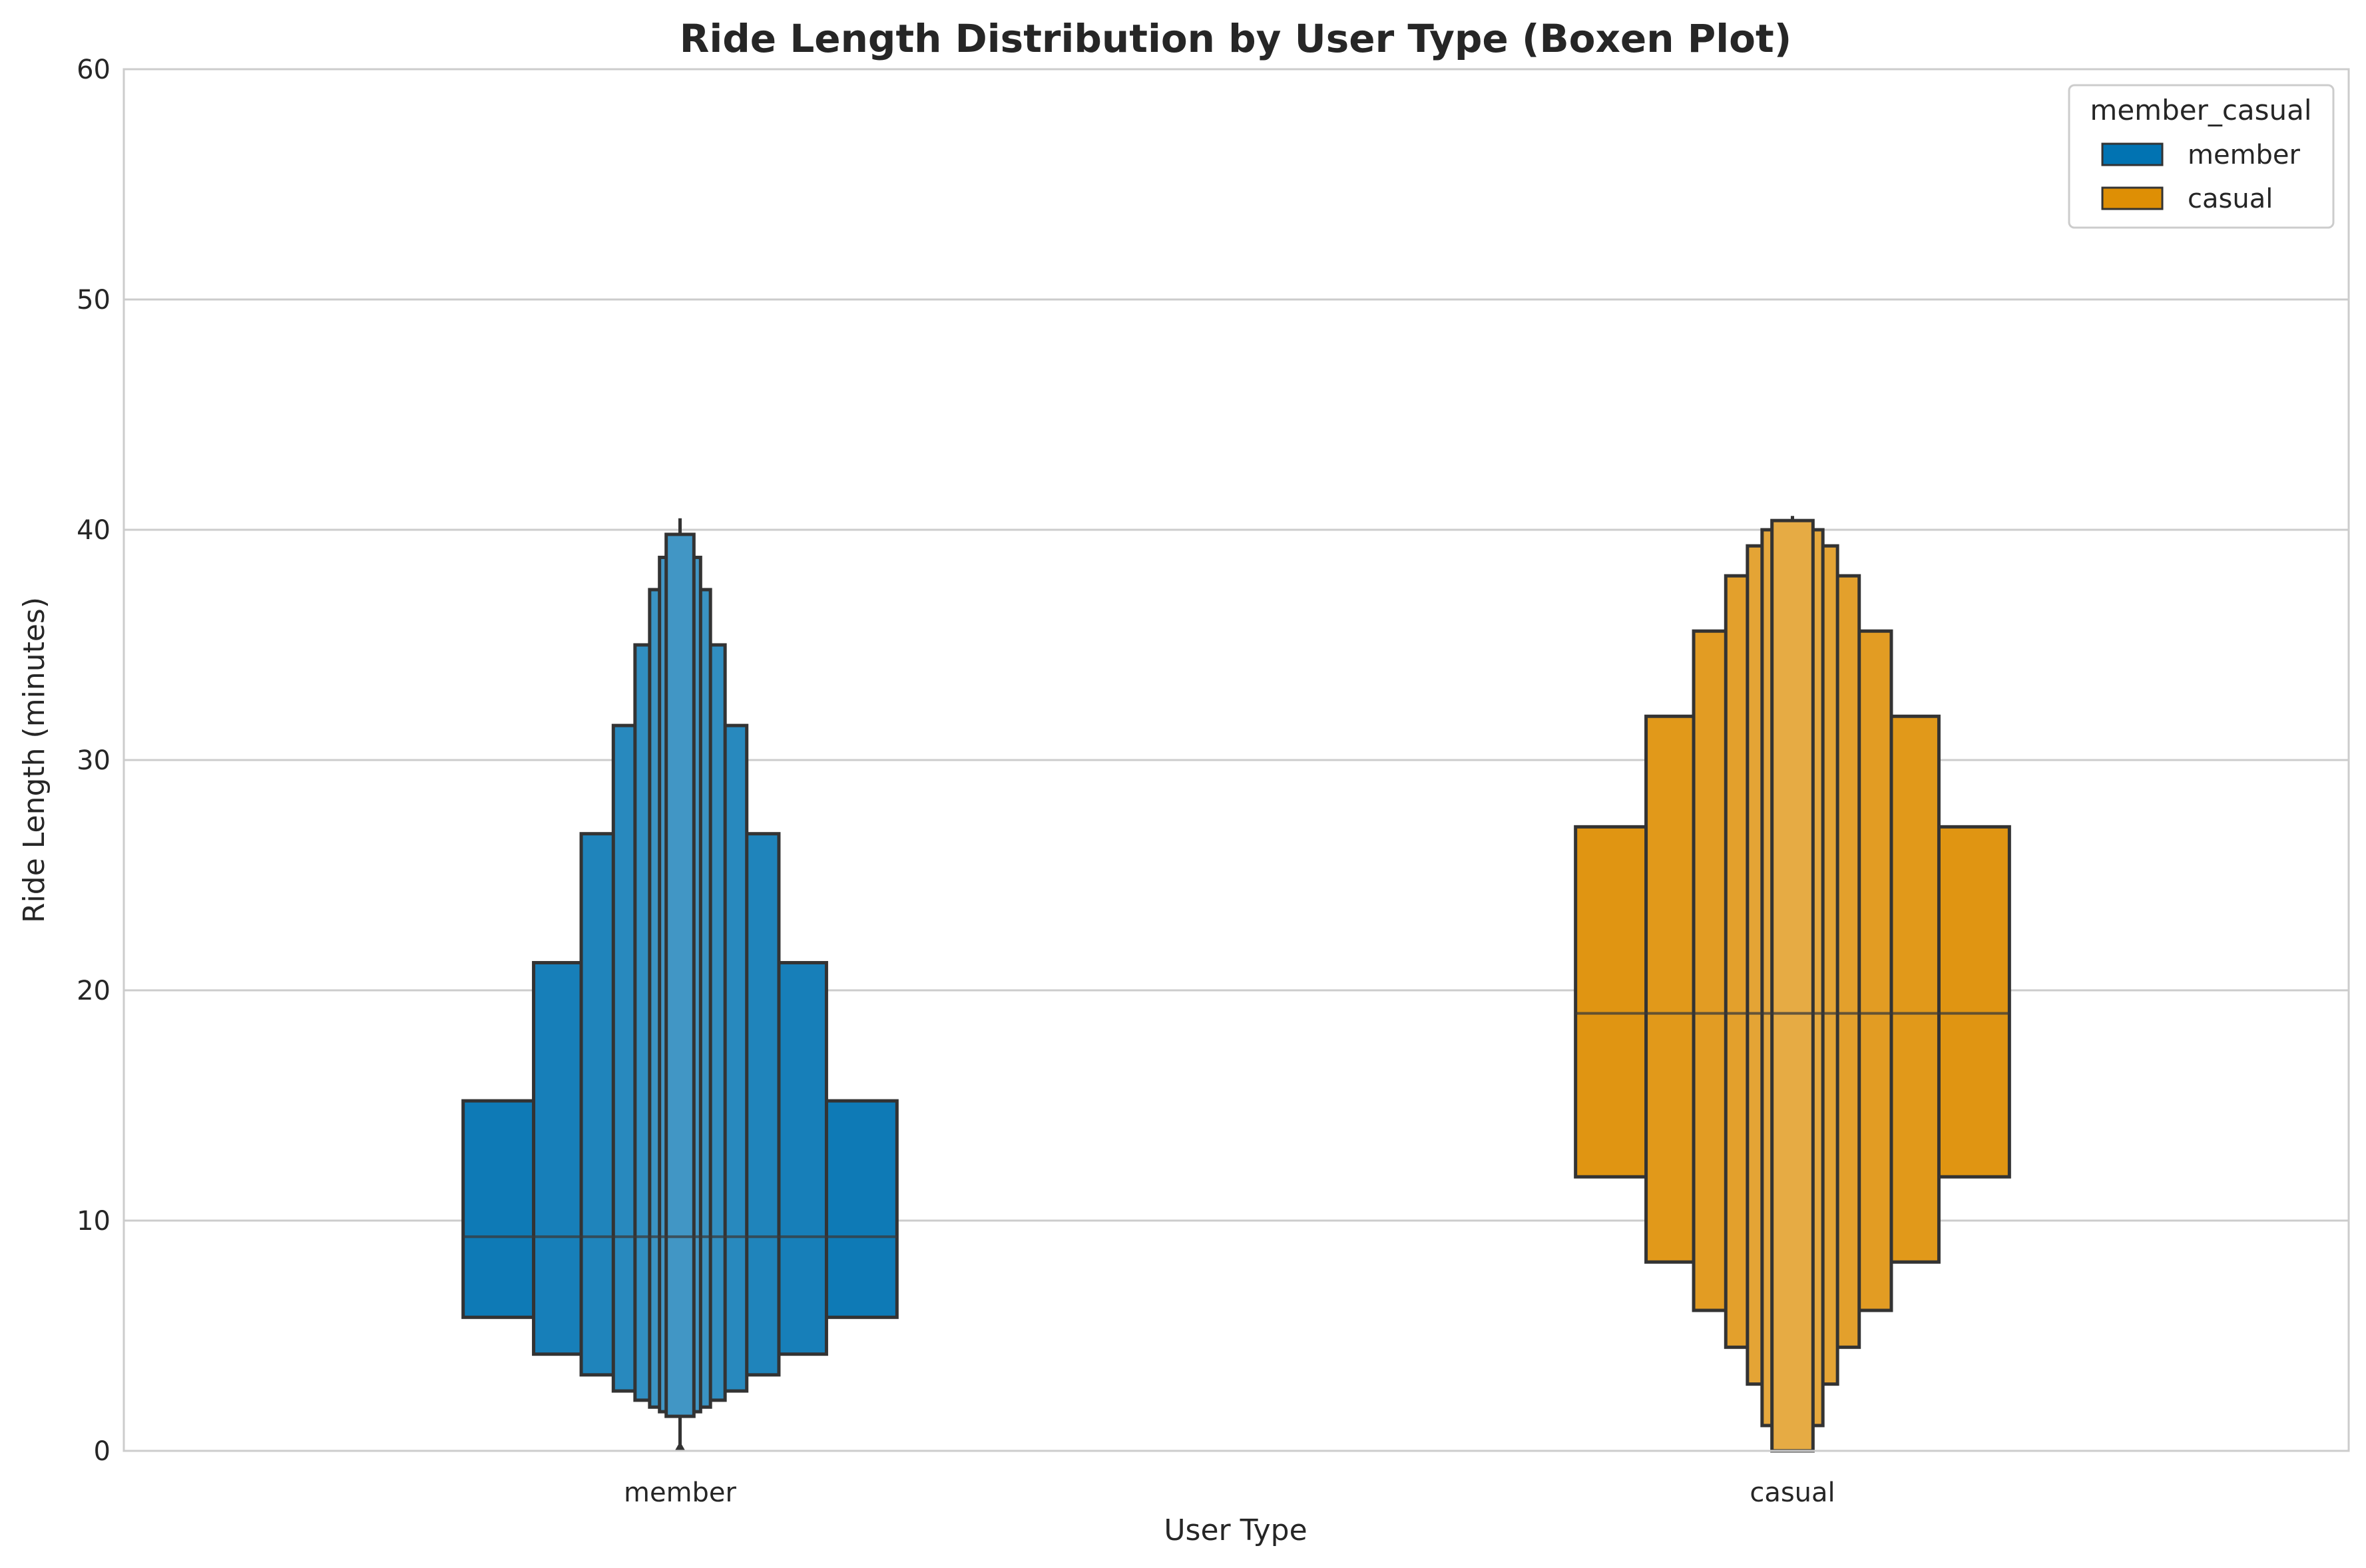 The width and height of the screenshot is (2366, 1568). Describe the element at coordinates (1792, 1492) in the screenshot. I see `x-tick-label-casual: casual` at that location.